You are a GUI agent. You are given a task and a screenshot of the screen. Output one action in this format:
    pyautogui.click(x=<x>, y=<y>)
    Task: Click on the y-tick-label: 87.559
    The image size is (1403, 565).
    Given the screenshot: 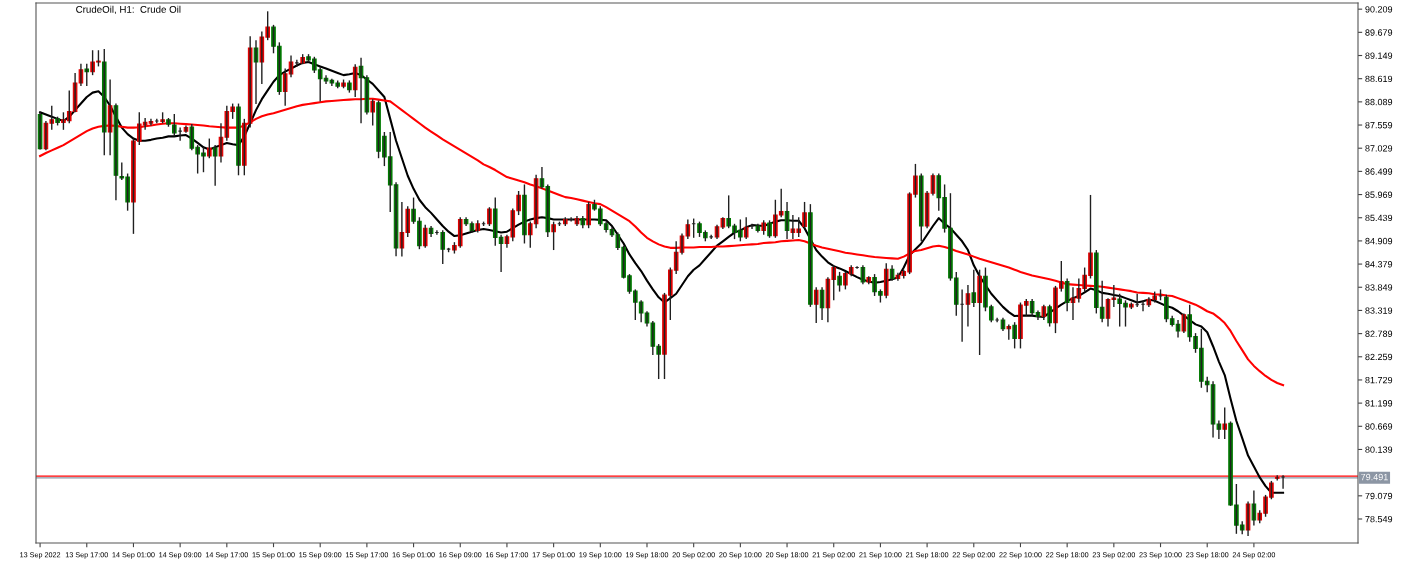 What is the action you would take?
    pyautogui.click(x=1379, y=125)
    